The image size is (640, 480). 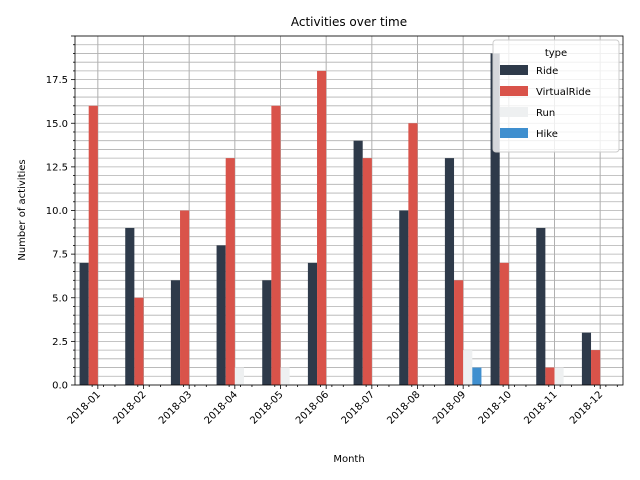 I want to click on y-tick-labels: 0.0 2.5 5.0 7.5 10.0 12.5 15.0 17.5, so click(x=57, y=233).